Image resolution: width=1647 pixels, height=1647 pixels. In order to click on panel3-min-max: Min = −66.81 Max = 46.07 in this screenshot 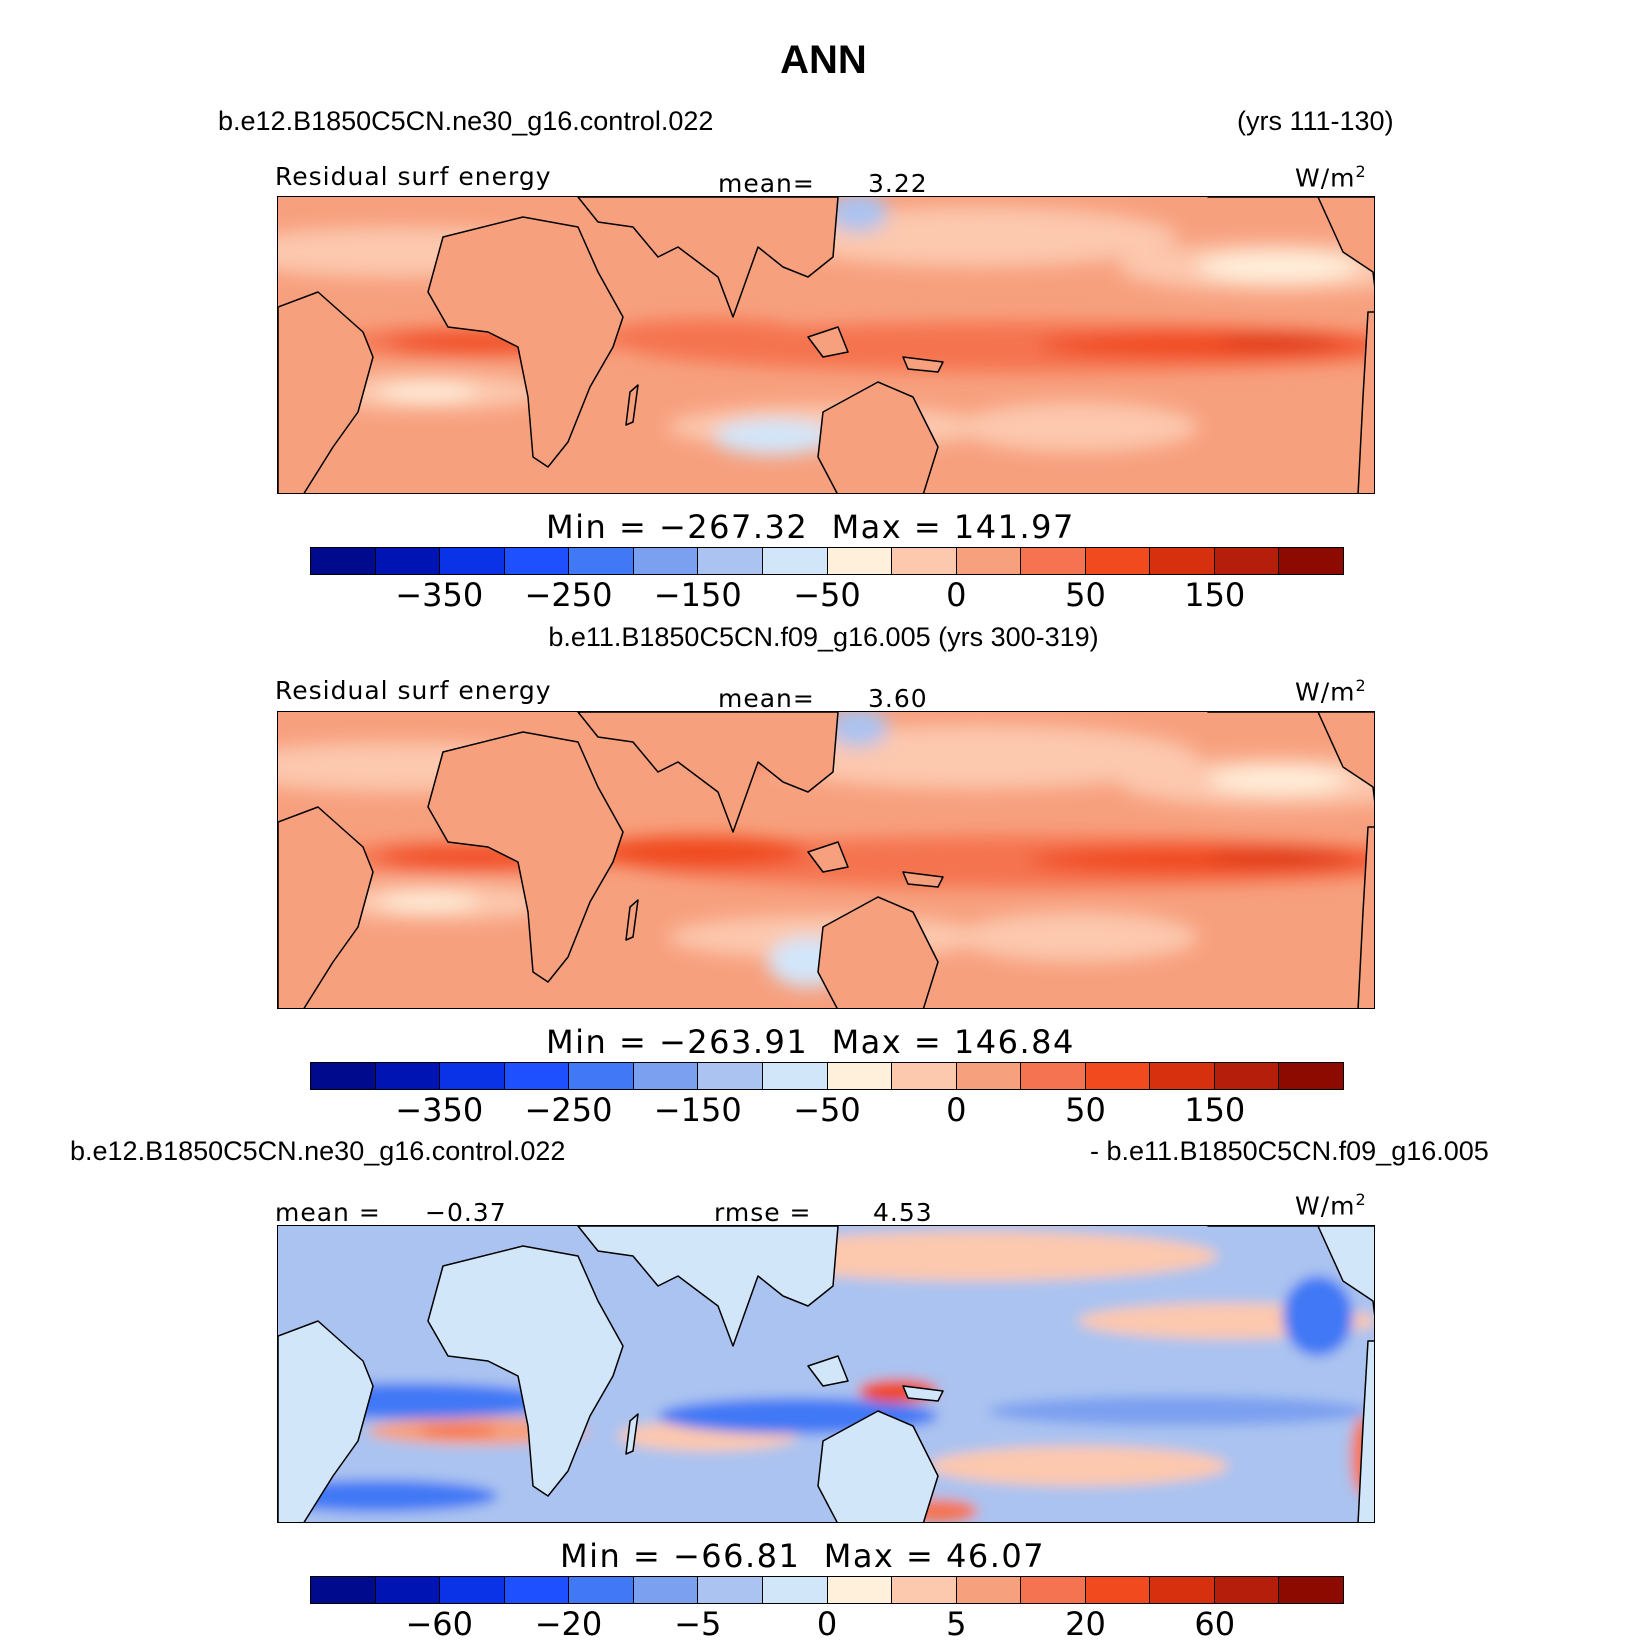, I will do `click(802, 1556)`.